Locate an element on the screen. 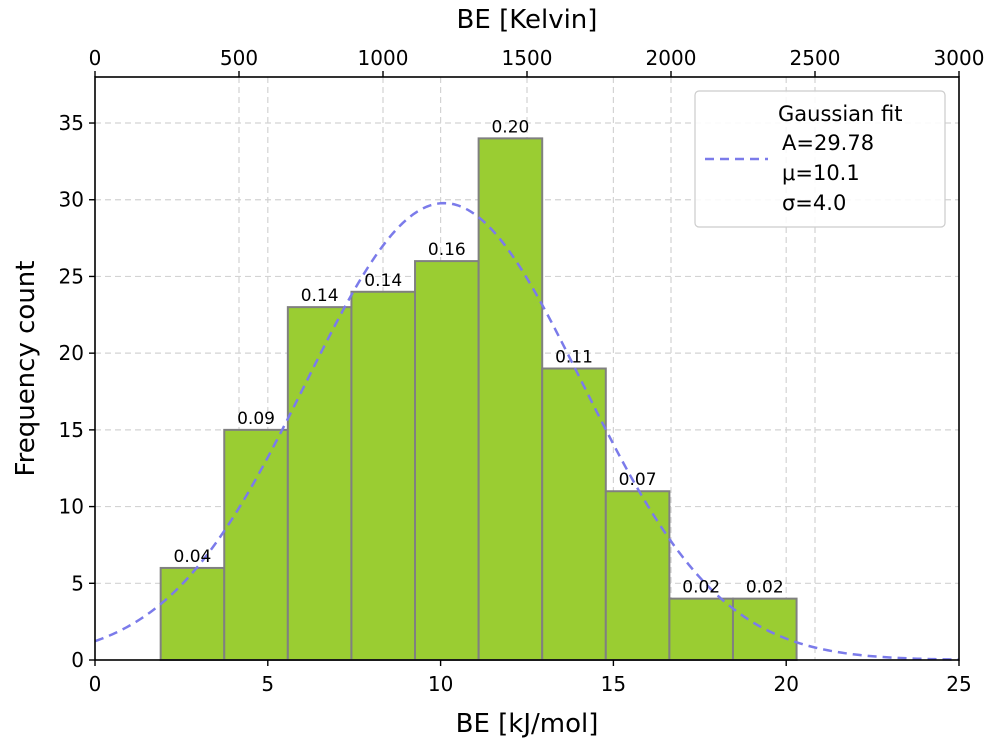 The width and height of the screenshot is (996, 747). y-tick-label: 5 is located at coordinates (77, 583).